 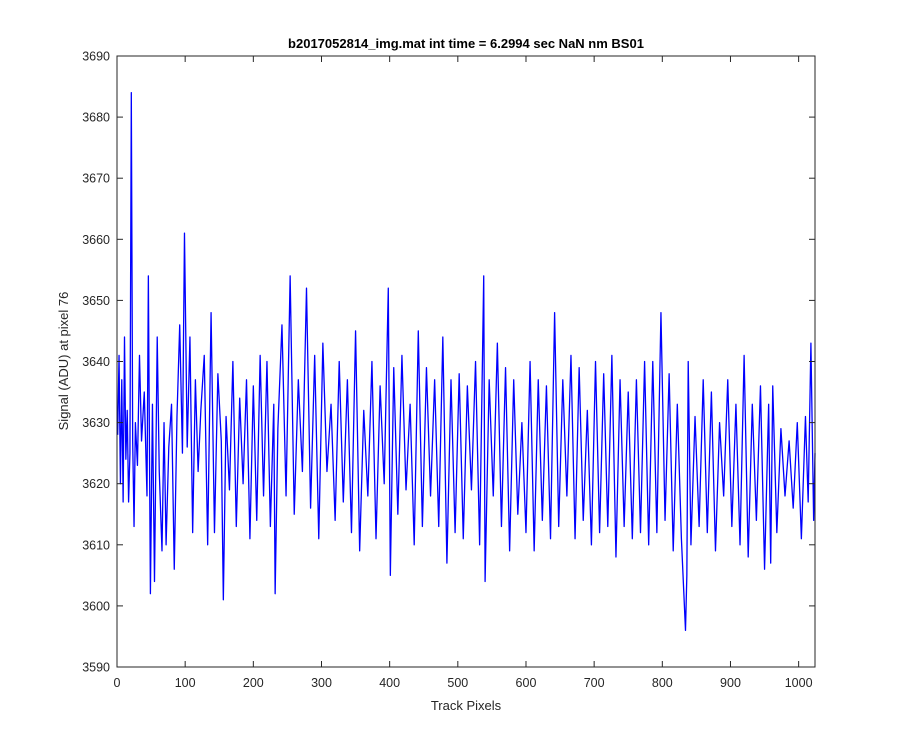 I want to click on y-tick-label: 3640, so click(x=96, y=362).